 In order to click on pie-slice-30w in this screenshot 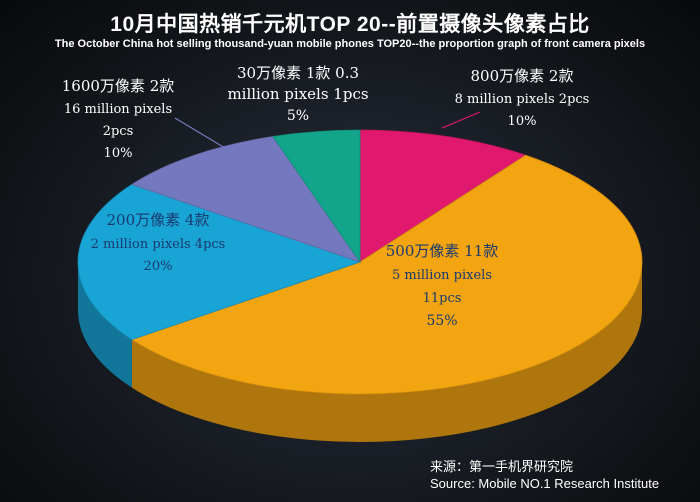, I will do `click(316, 196)`.